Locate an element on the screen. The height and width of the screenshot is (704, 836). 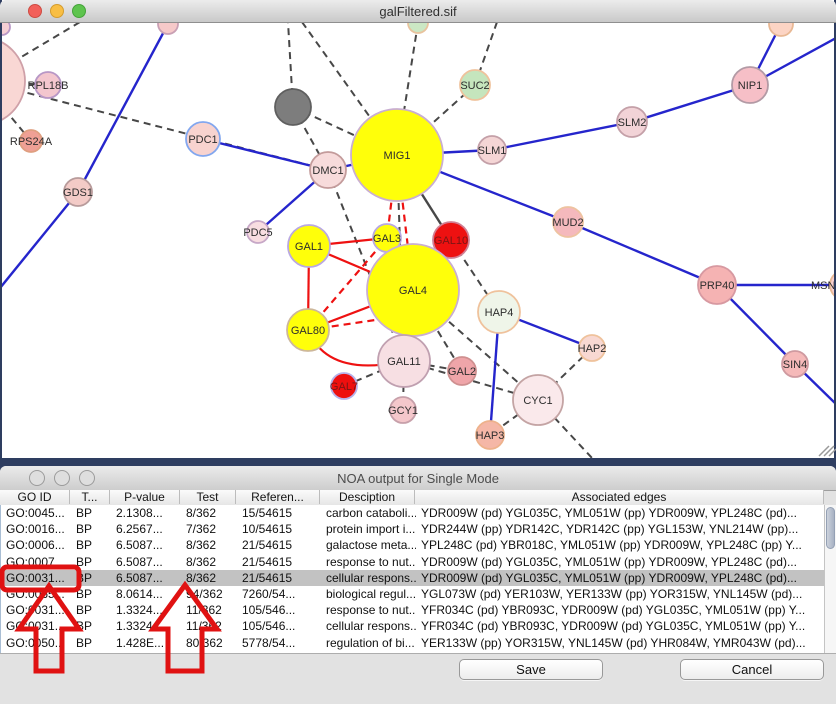
node-GAL1 is located at coordinates (309, 246).